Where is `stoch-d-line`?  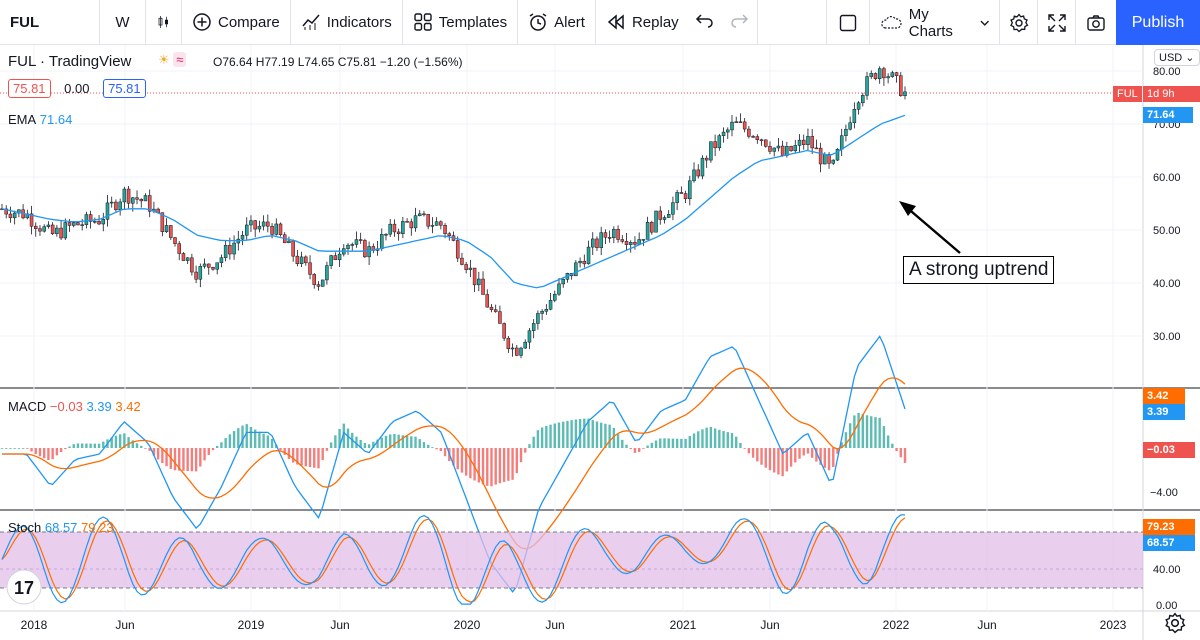 stoch-d-line is located at coordinates (453, 560).